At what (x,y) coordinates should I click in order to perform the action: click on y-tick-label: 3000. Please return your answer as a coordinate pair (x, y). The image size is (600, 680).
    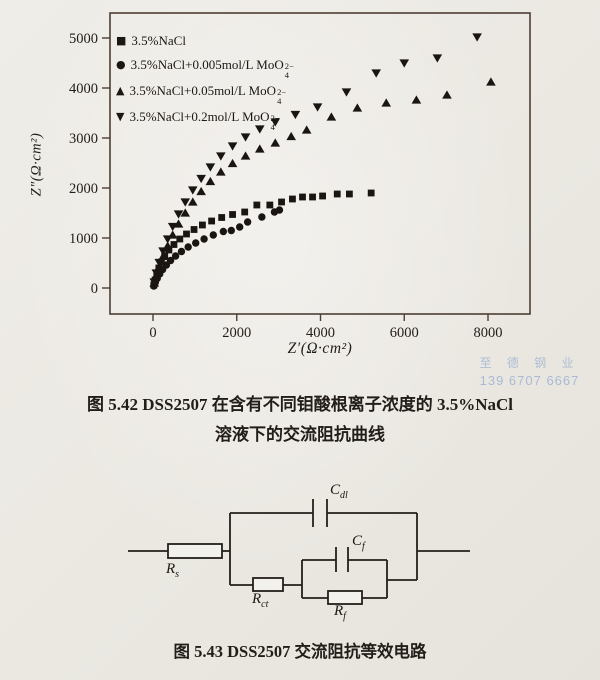
    Looking at the image, I should click on (83, 139).